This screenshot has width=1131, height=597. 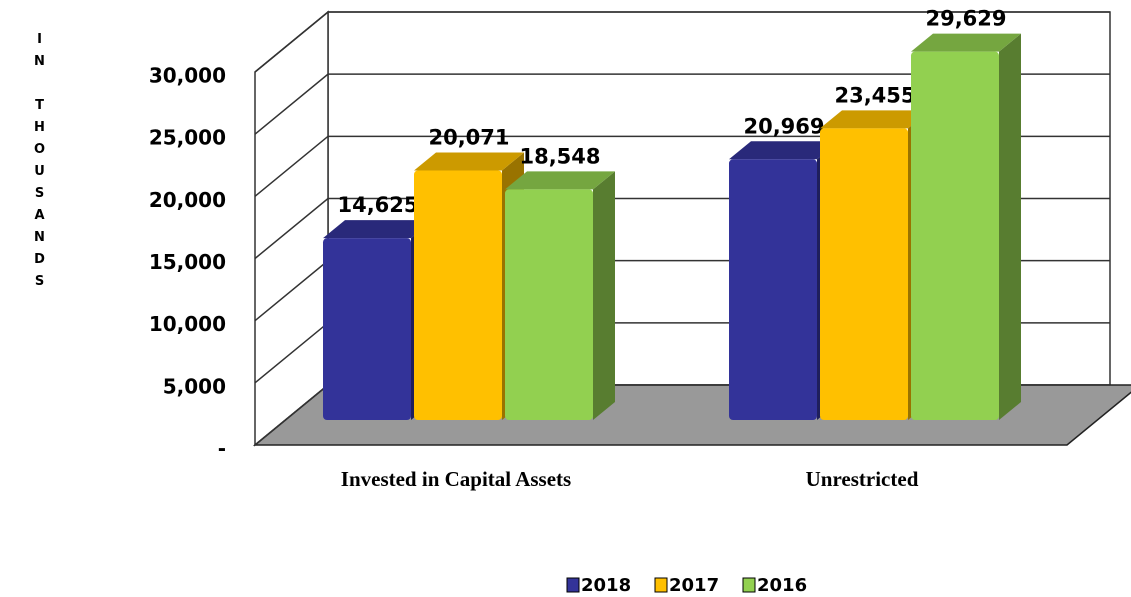 What do you see at coordinates (187, 138) in the screenshot?
I see `y-tick-label: 25,000` at bounding box center [187, 138].